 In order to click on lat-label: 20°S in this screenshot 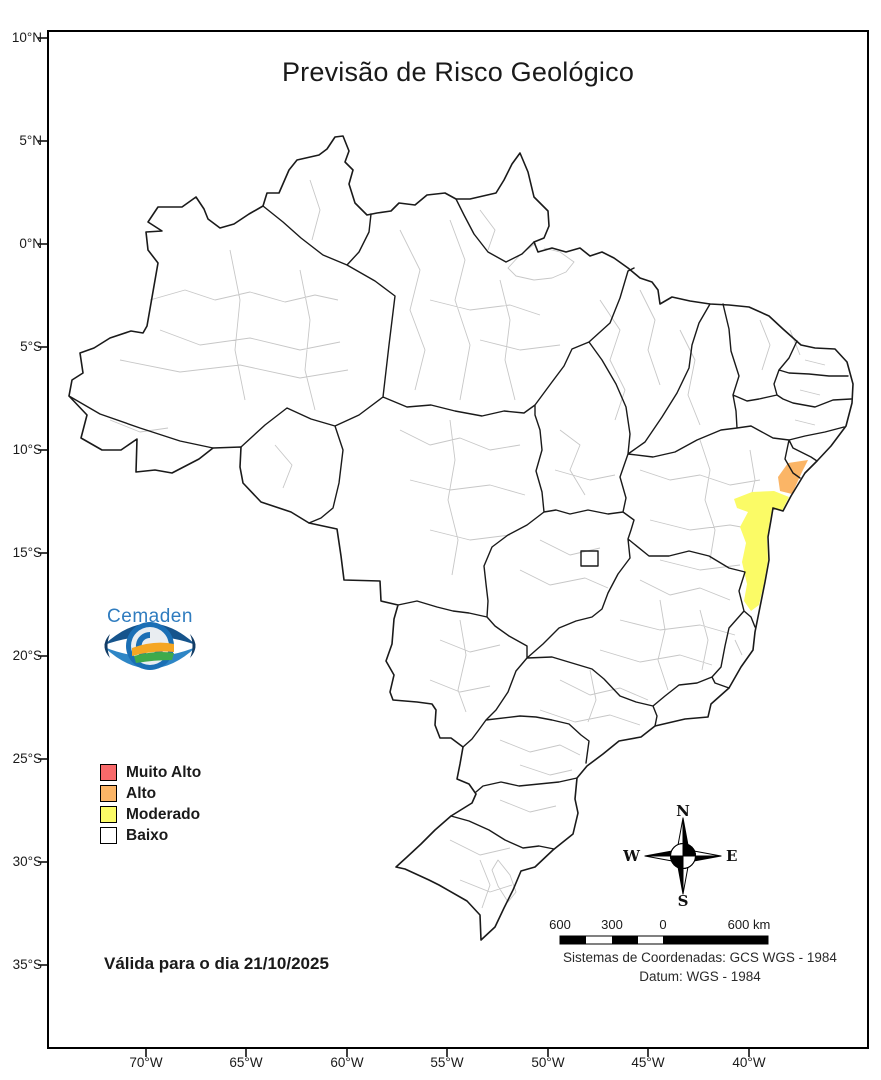, I will do `click(27, 655)`.